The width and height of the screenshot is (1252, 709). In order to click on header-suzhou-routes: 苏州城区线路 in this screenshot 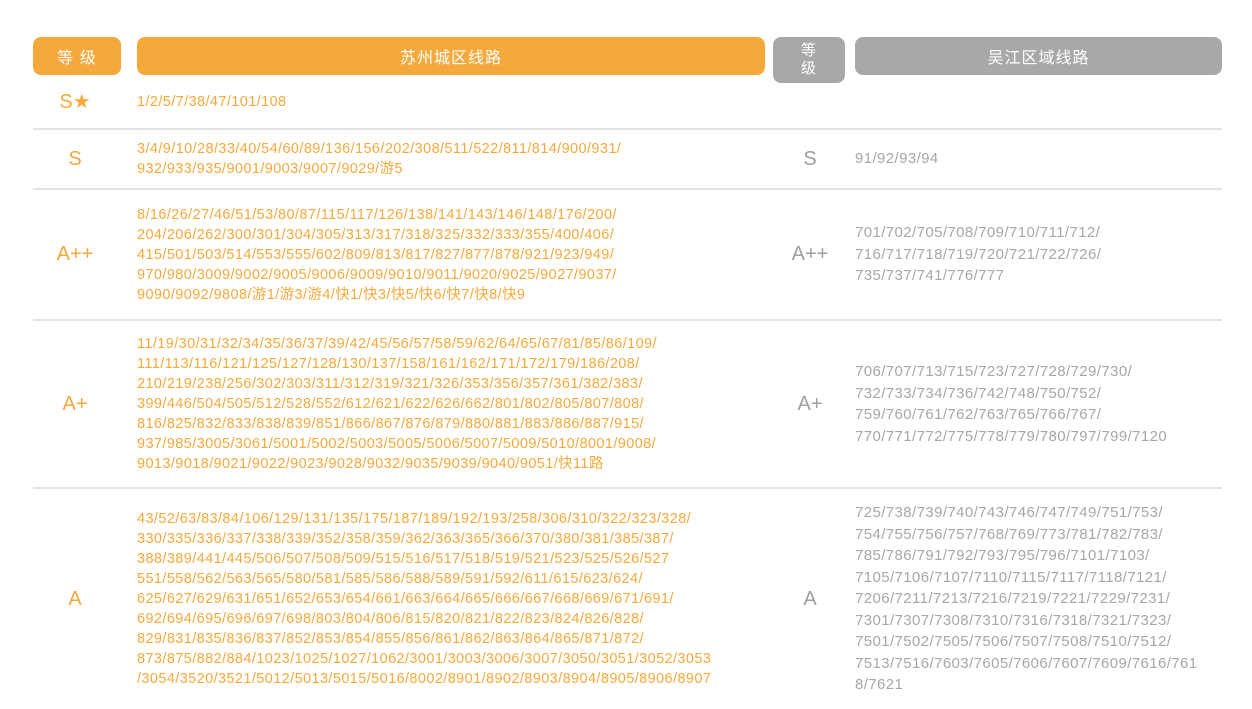, I will do `click(451, 56)`.